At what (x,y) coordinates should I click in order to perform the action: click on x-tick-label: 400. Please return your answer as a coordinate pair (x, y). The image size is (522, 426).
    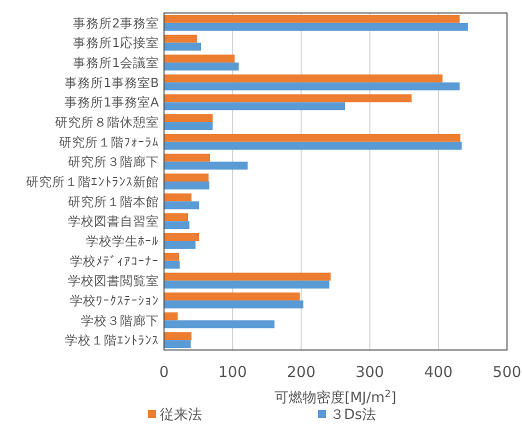
    Looking at the image, I should click on (438, 372).